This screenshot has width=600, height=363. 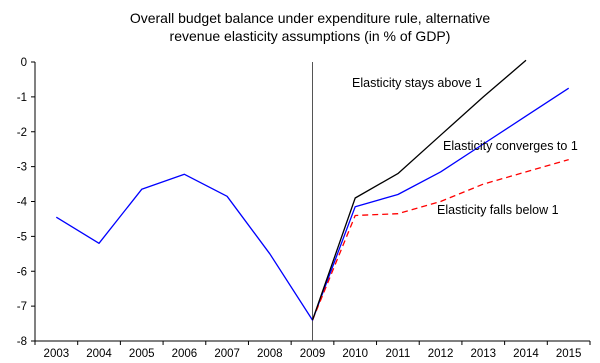 I want to click on x-tick-label: 2012, so click(x=441, y=354).